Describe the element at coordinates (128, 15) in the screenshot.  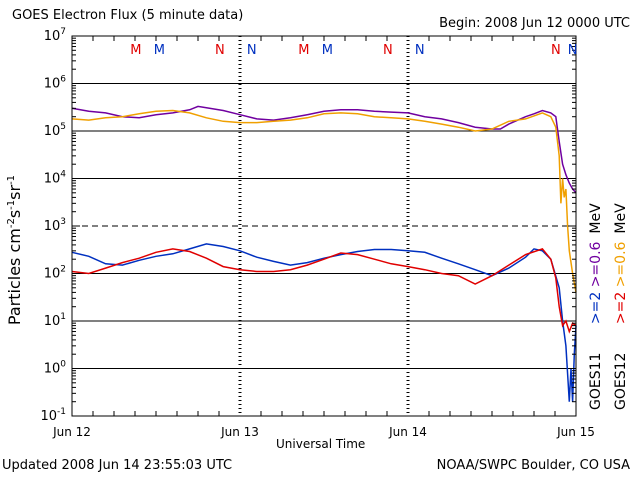
I see `chart-title: GOES Electron Flux (5 minute data)` at that location.